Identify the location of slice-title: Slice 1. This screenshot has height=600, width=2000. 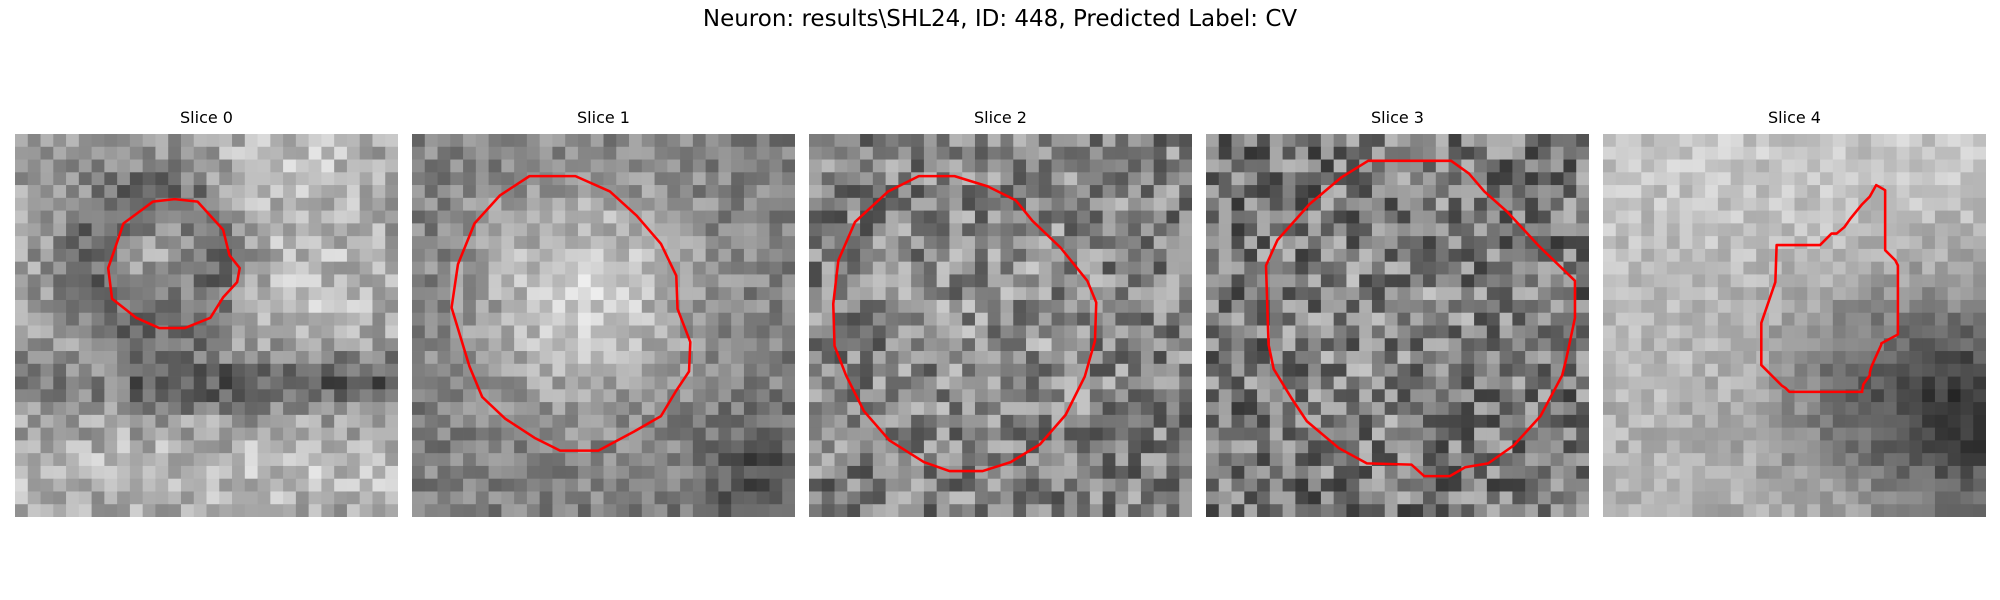
(603, 117).